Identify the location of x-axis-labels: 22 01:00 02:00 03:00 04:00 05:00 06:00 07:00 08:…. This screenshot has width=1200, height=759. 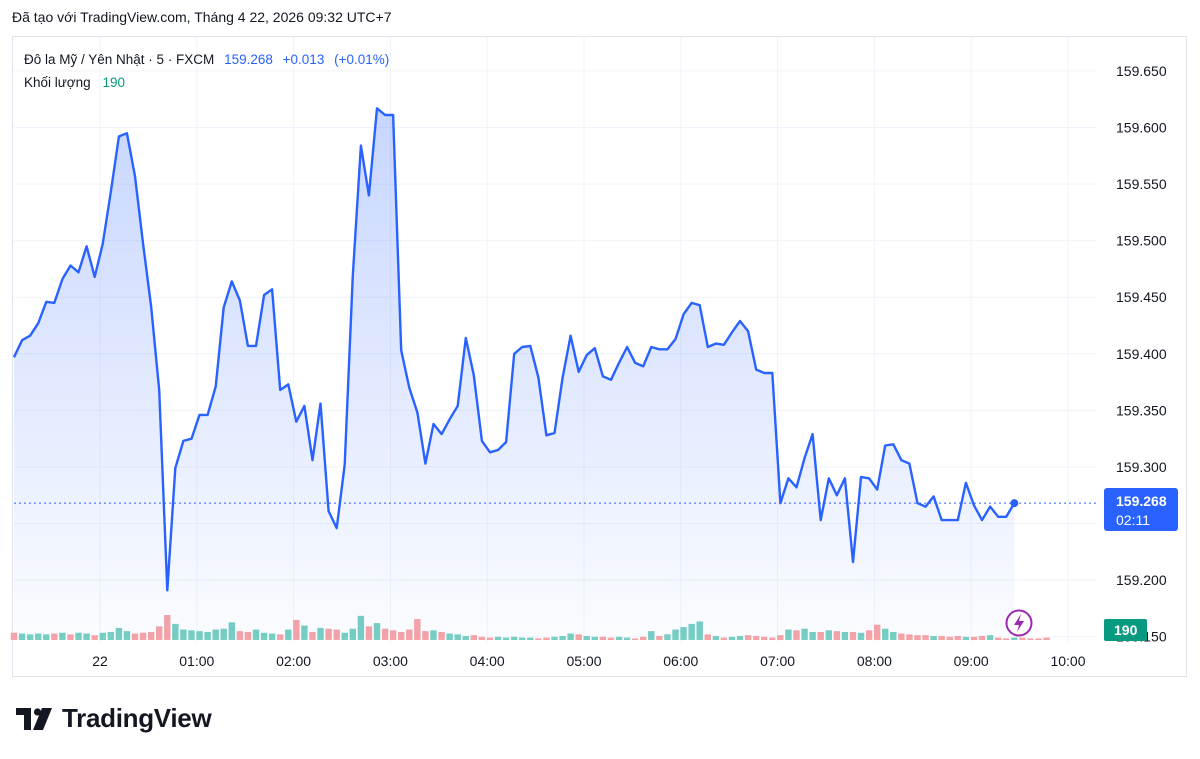
(589, 661).